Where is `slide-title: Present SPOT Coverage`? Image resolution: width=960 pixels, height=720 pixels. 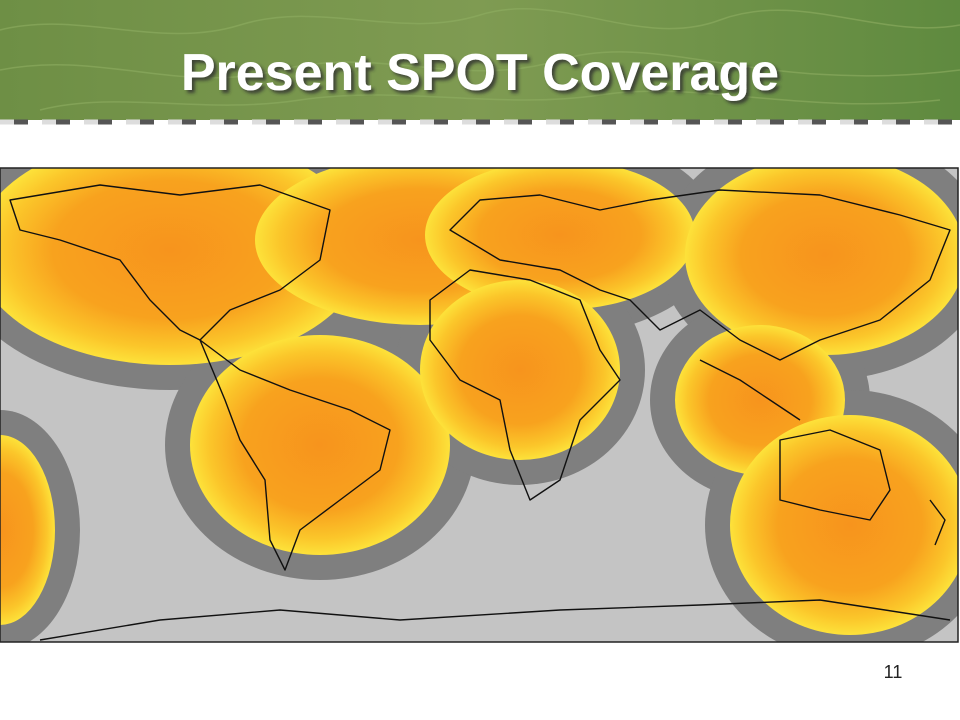 slide-title: Present SPOT Coverage is located at coordinates (480, 73).